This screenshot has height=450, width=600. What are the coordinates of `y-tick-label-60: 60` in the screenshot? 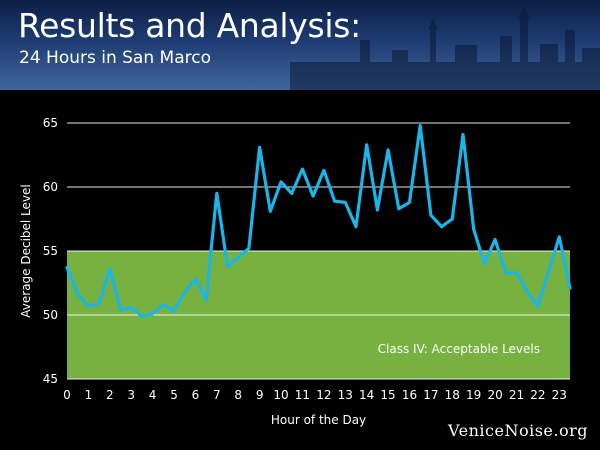 It's located at (50, 187).